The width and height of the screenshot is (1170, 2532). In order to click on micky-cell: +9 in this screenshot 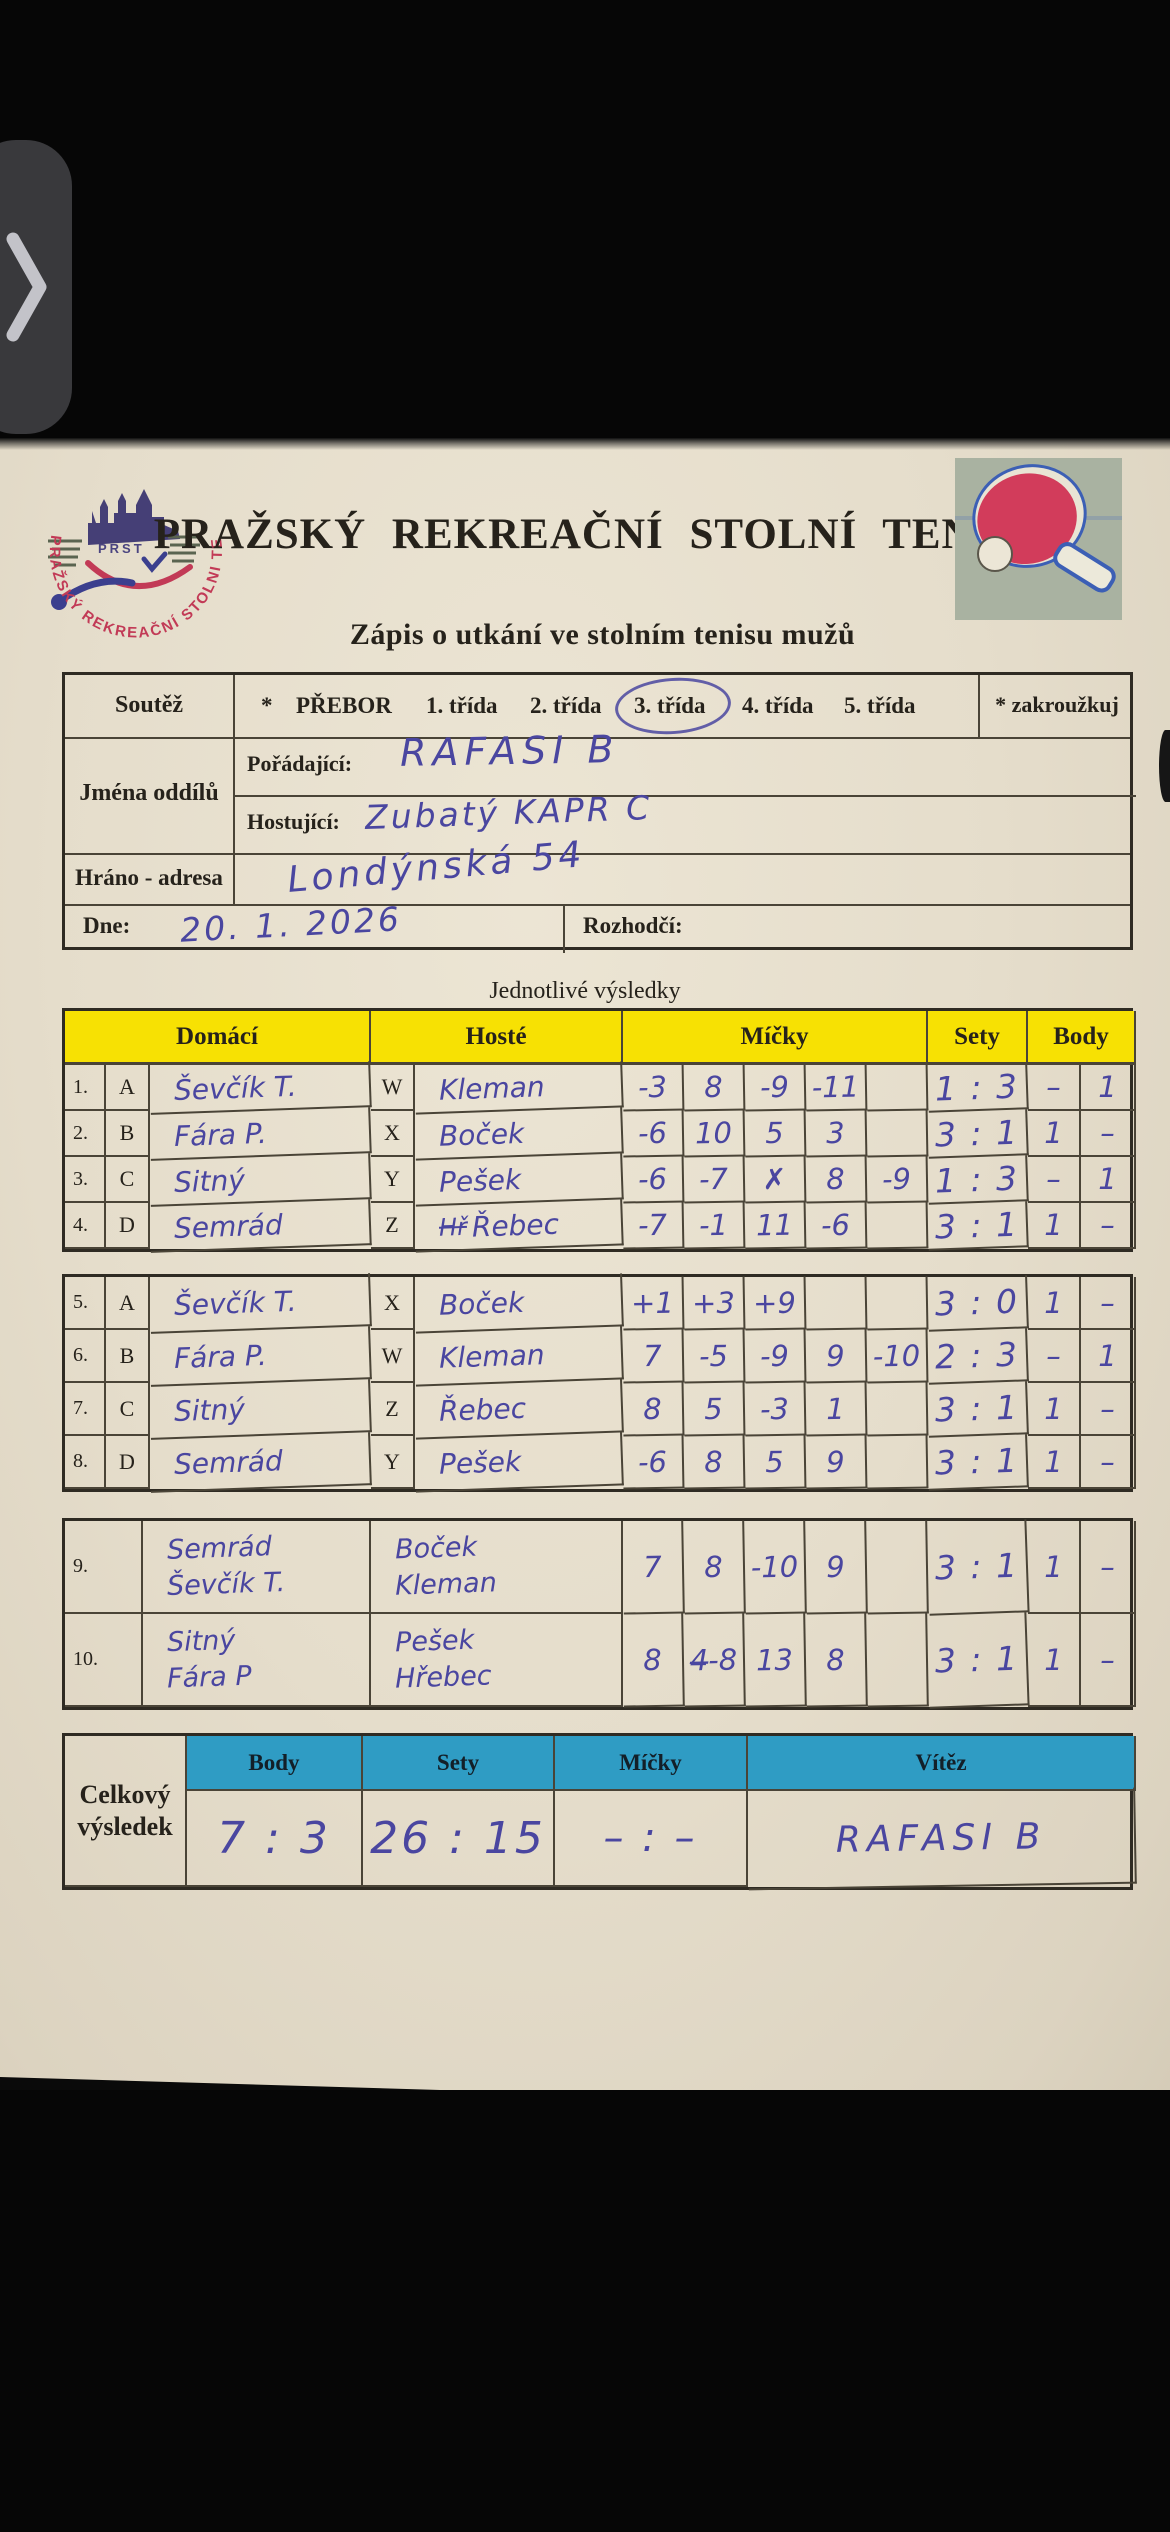, I will do `click(775, 1303)`.